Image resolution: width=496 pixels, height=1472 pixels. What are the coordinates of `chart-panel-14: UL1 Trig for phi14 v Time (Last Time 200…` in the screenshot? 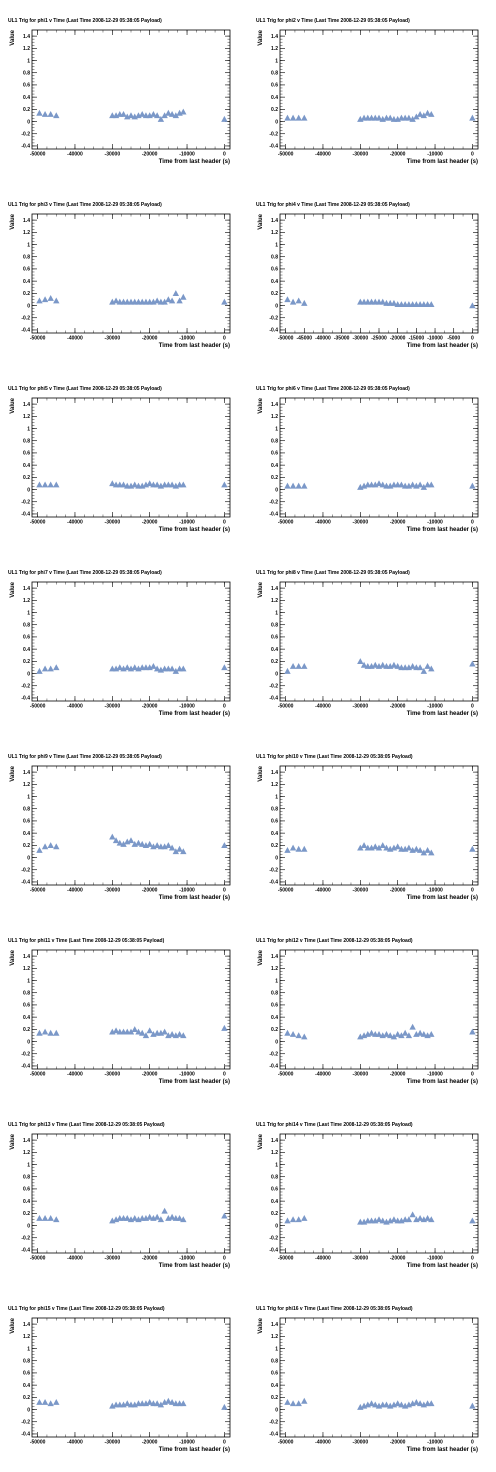 It's located at (372, 1196).